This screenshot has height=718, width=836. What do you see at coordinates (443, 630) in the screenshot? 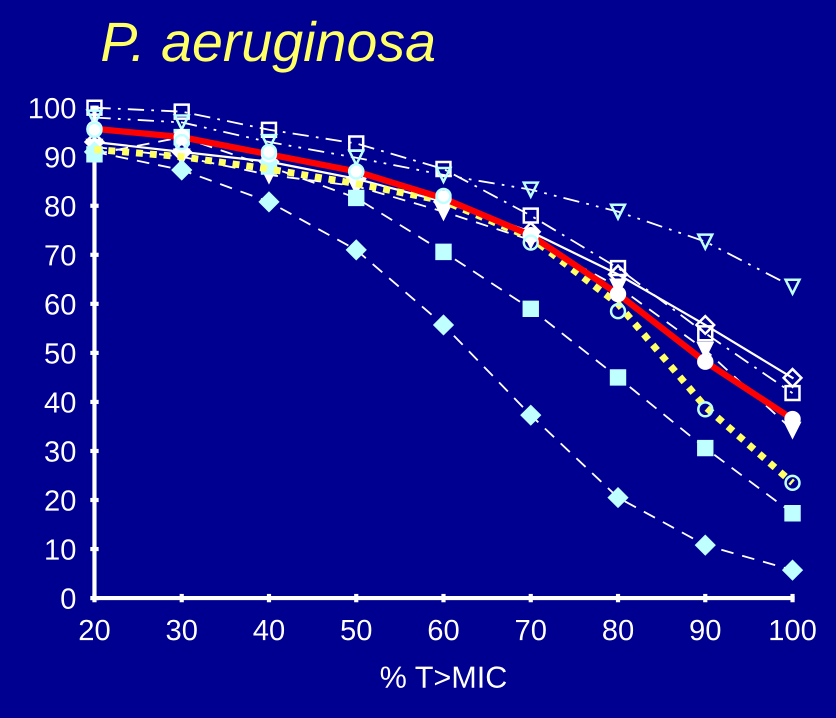
I see `x-tick-label: 60` at bounding box center [443, 630].